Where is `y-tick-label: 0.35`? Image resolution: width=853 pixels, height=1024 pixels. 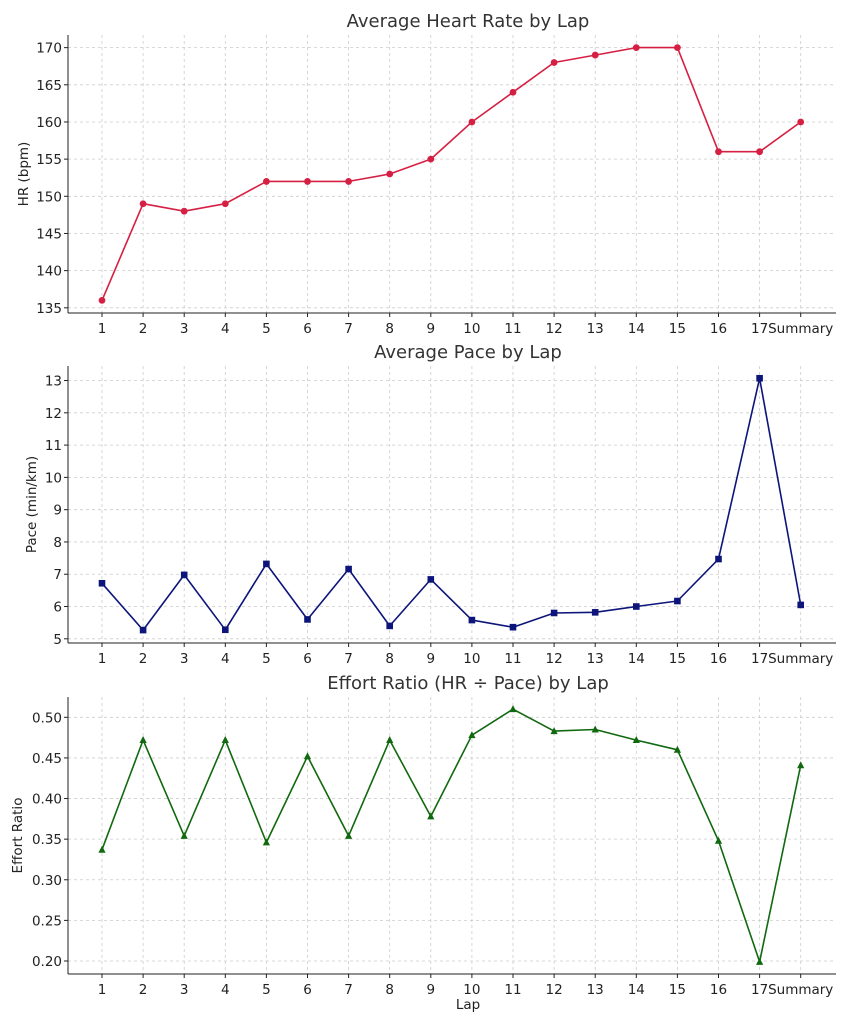
y-tick-label: 0.35 is located at coordinates (47, 840).